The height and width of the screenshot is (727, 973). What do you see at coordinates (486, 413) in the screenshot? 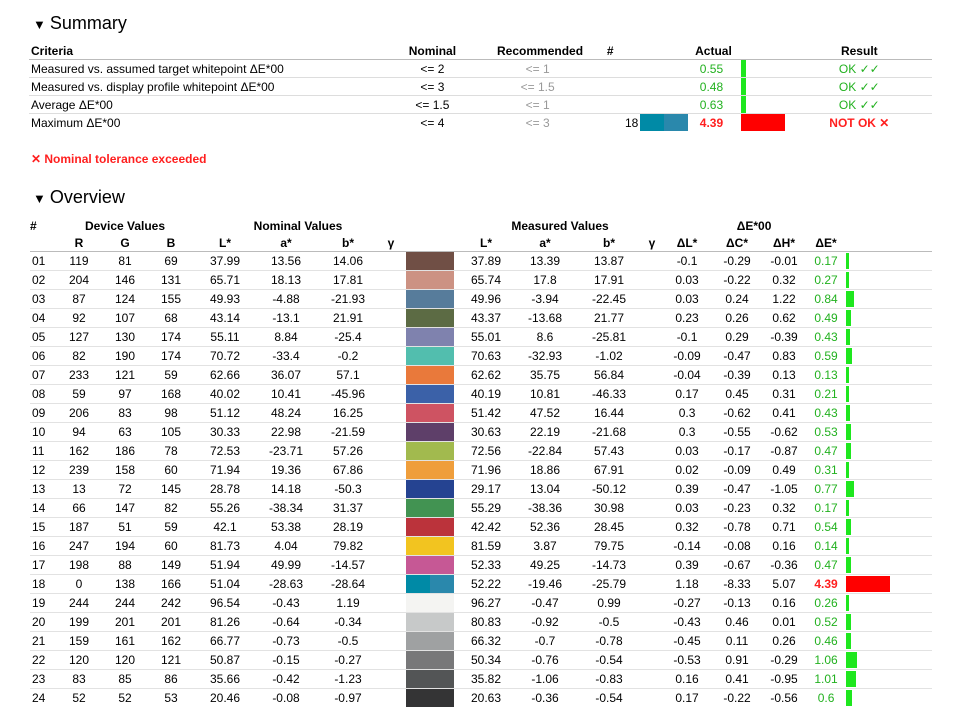
I see `measured-l: 51.42` at bounding box center [486, 413].